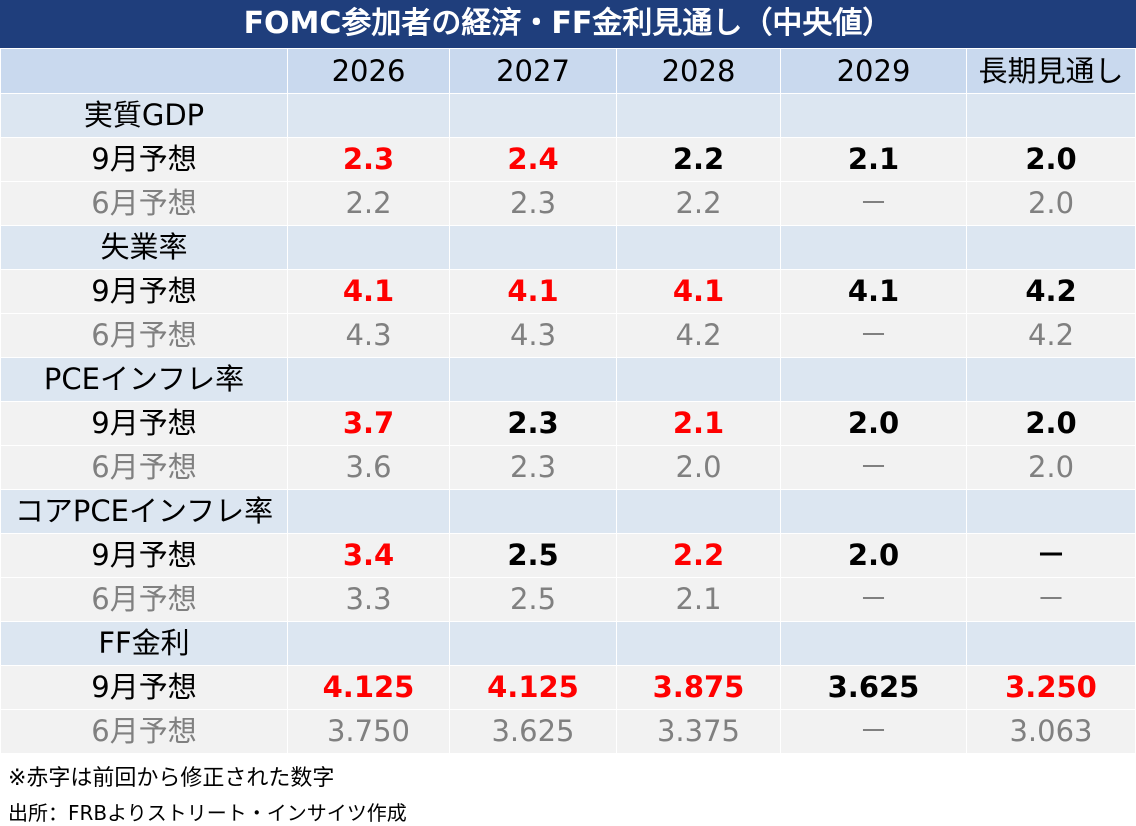  Describe the element at coordinates (207, 813) in the screenshot. I see `source: 出所：FRBよりストリート・インサイツ作成` at that location.